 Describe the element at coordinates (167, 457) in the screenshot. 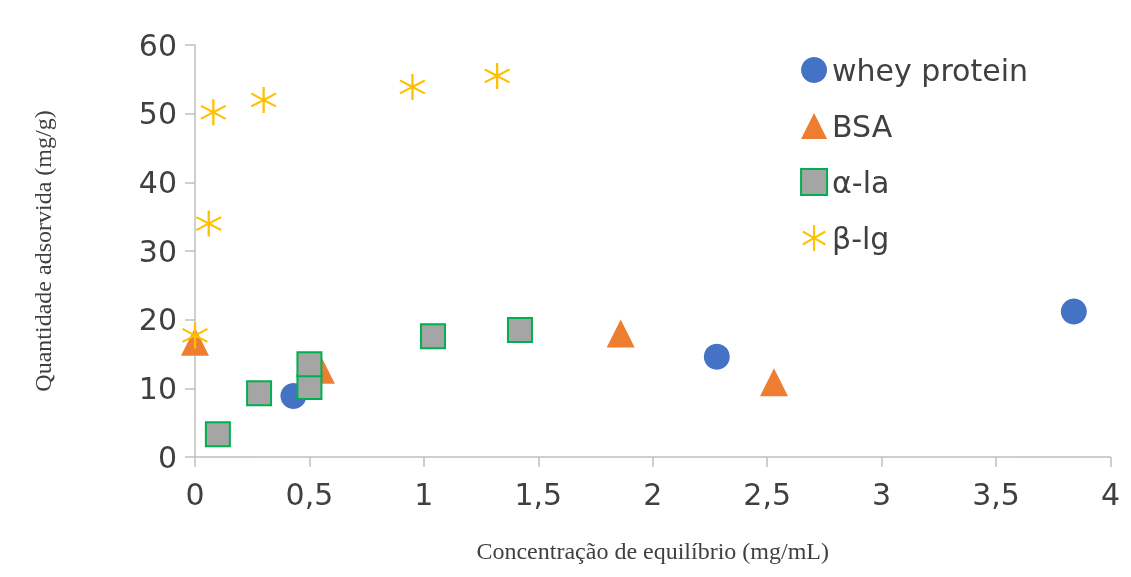

I see `y-tick-label: 0` at that location.